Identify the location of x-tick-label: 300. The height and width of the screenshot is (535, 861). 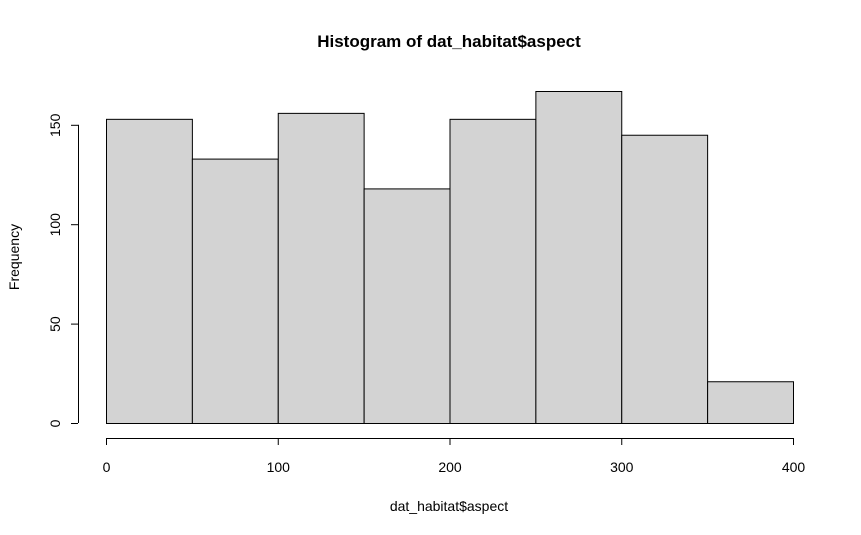
(622, 467).